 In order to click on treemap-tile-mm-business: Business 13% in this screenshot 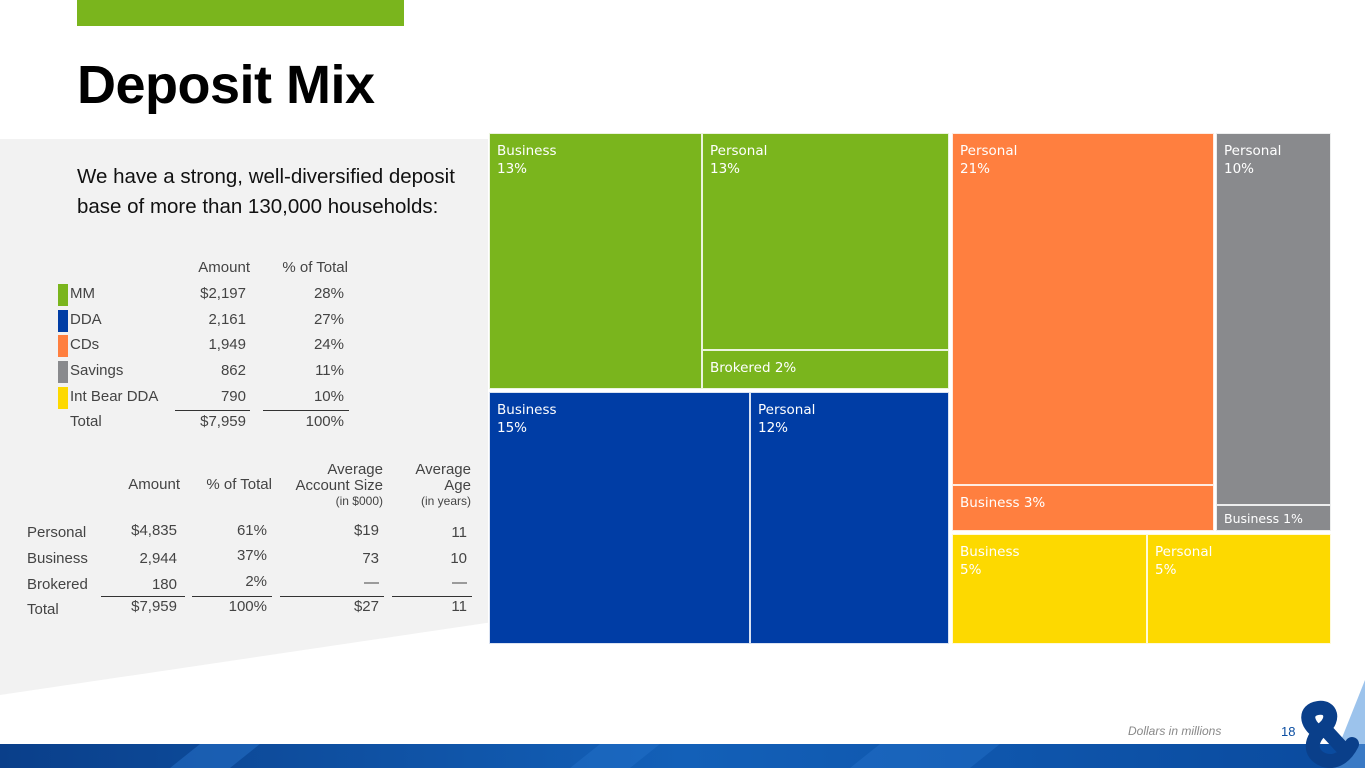, I will do `click(595, 261)`.